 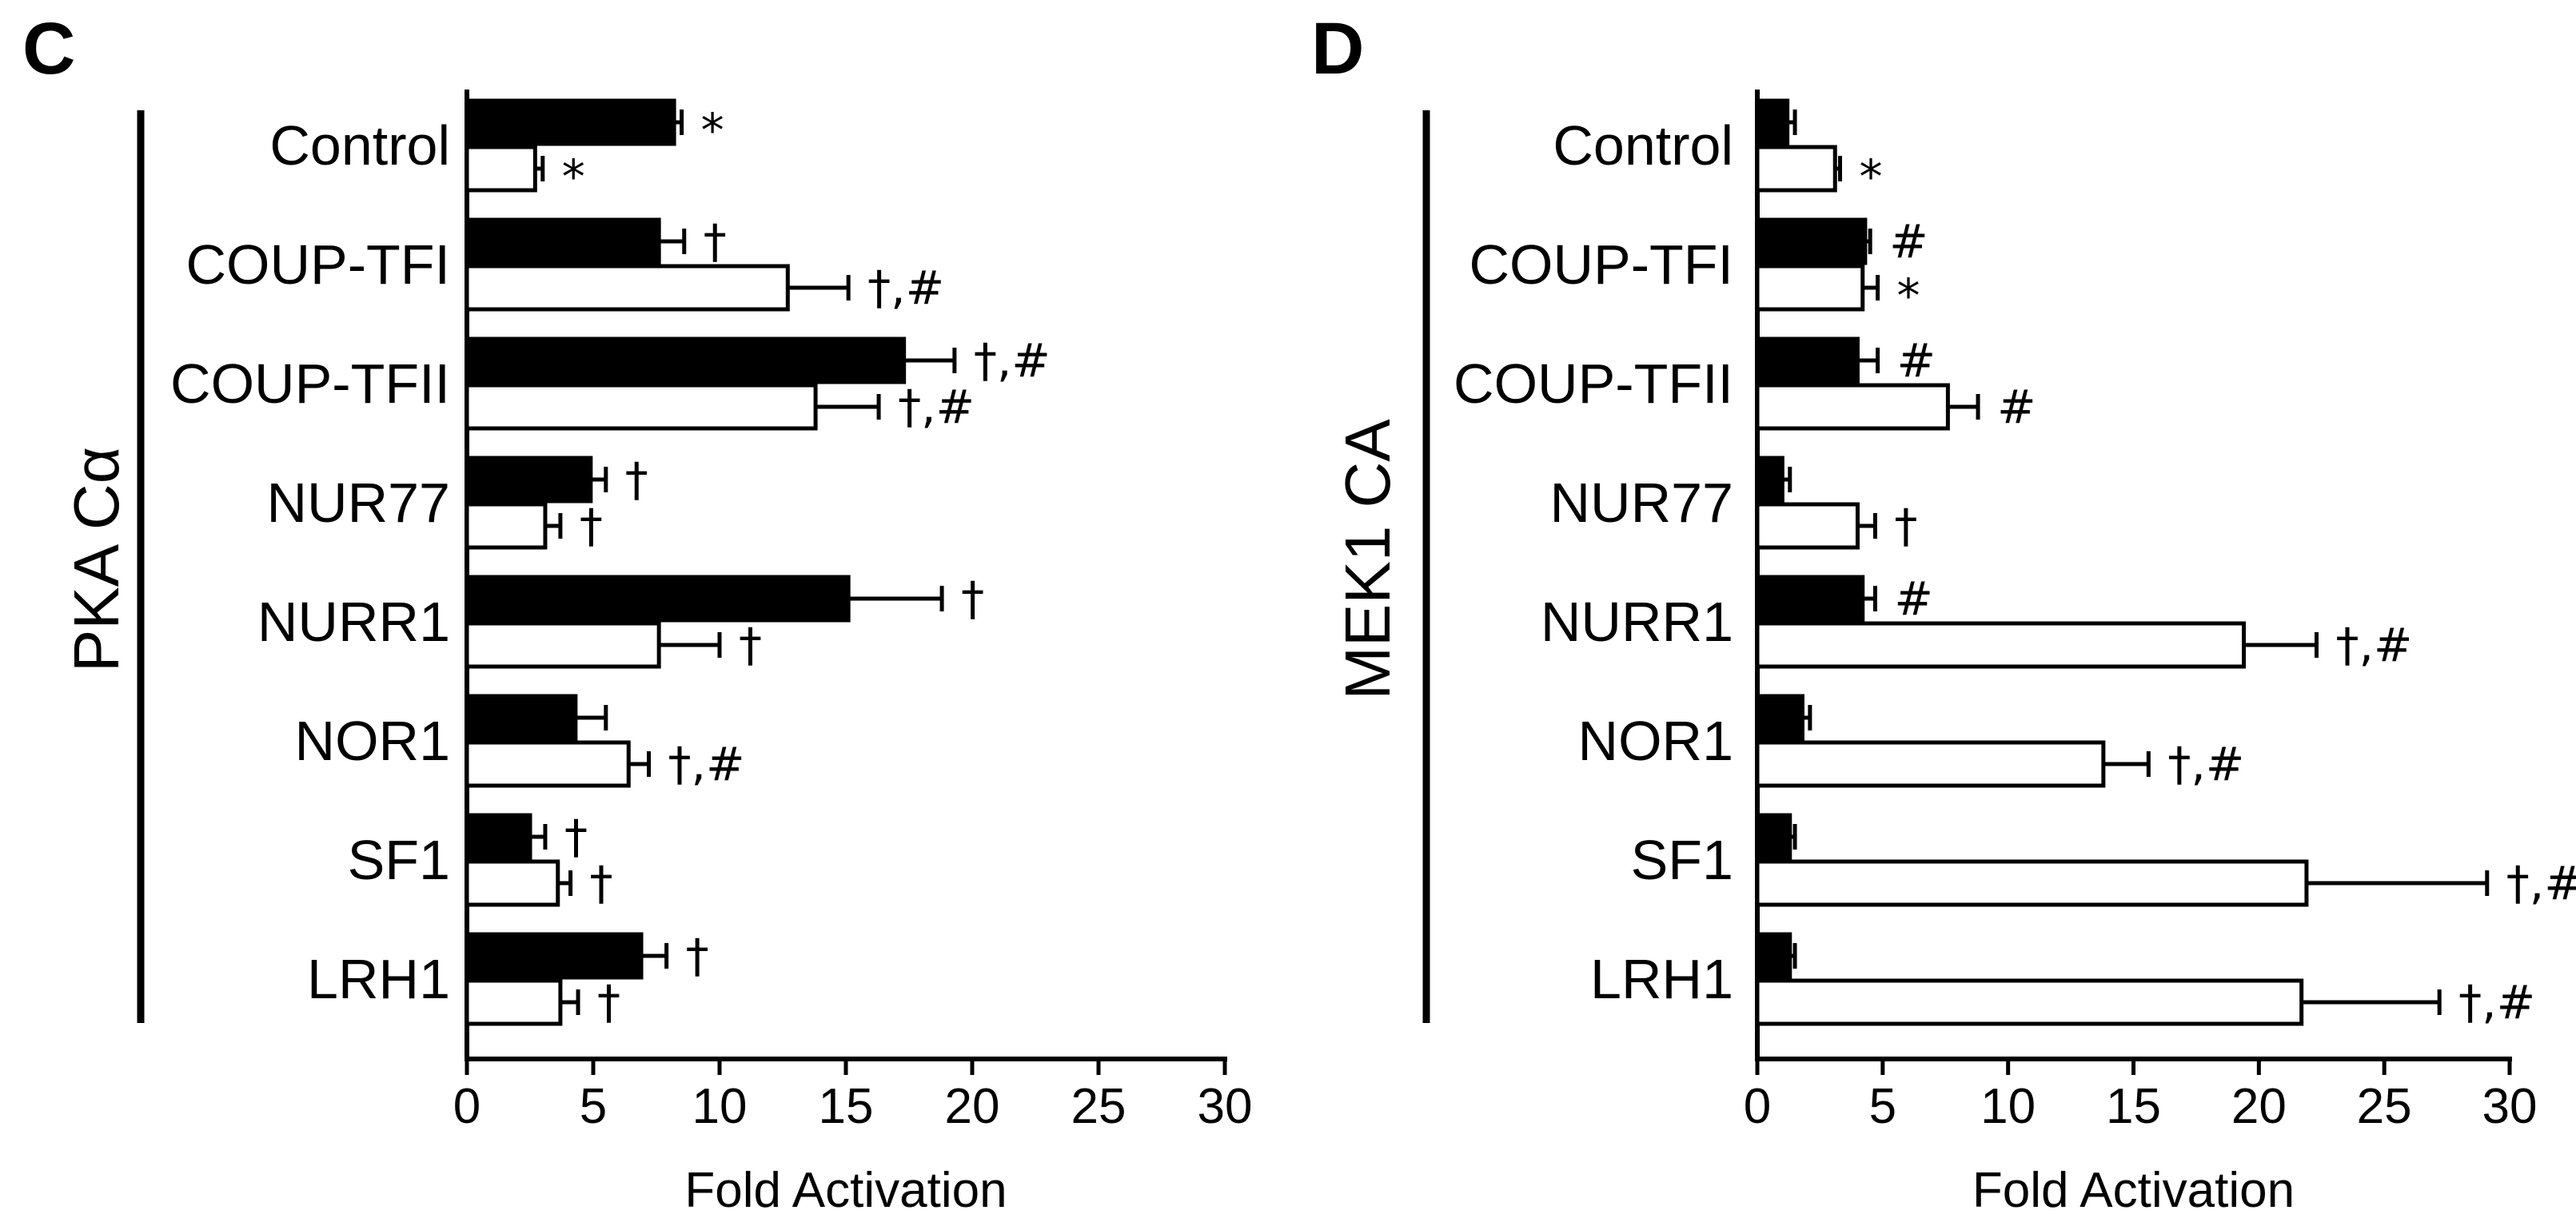 I want to click on panel-letter: D, so click(x=1338, y=49).